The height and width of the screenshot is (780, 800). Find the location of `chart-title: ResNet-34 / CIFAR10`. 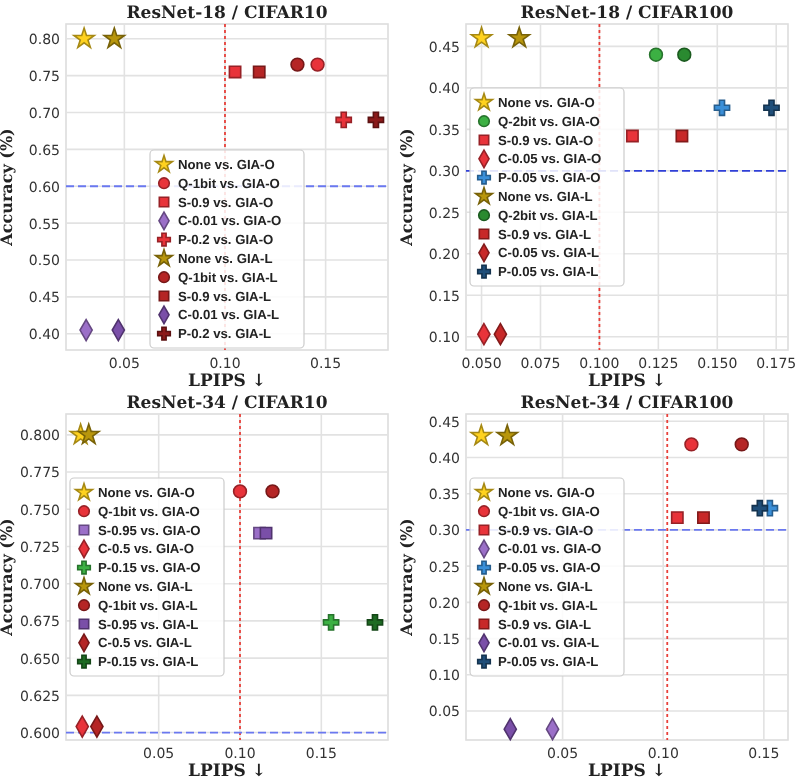

chart-title: ResNet-34 / CIFAR10 is located at coordinates (227, 404).